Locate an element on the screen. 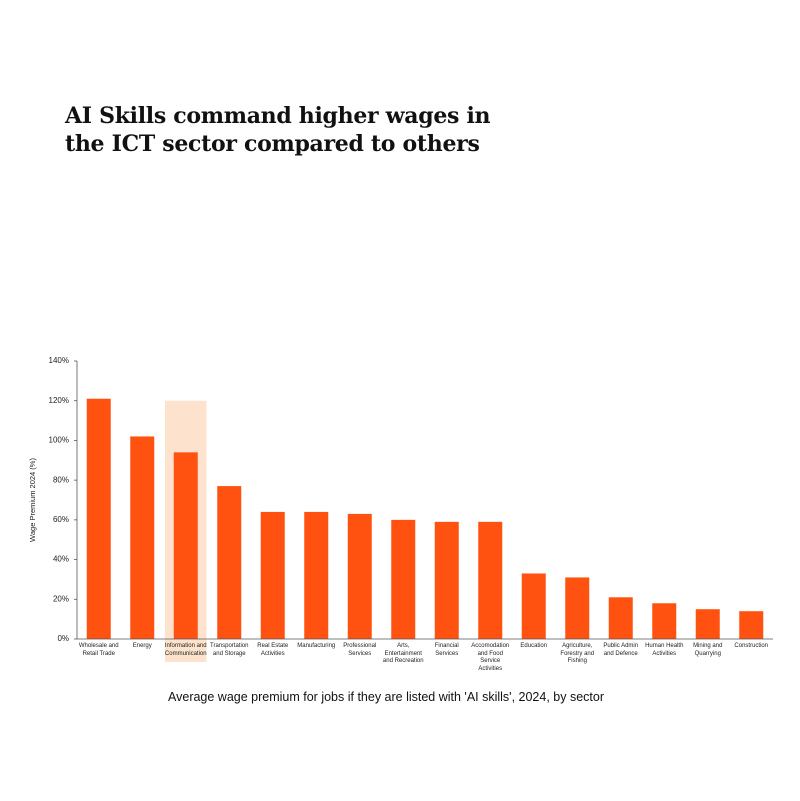  y-tick-label: 60% is located at coordinates (61, 519).